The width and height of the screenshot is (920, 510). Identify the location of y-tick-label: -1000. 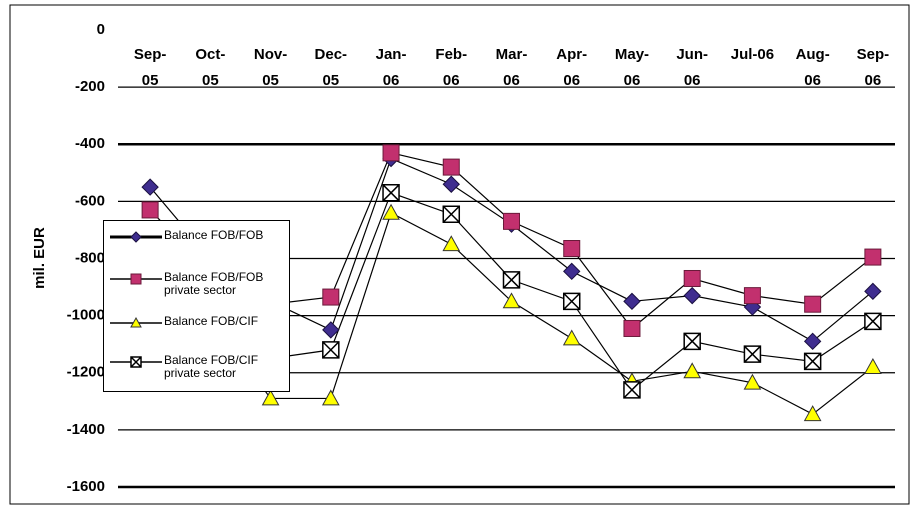
(86, 315).